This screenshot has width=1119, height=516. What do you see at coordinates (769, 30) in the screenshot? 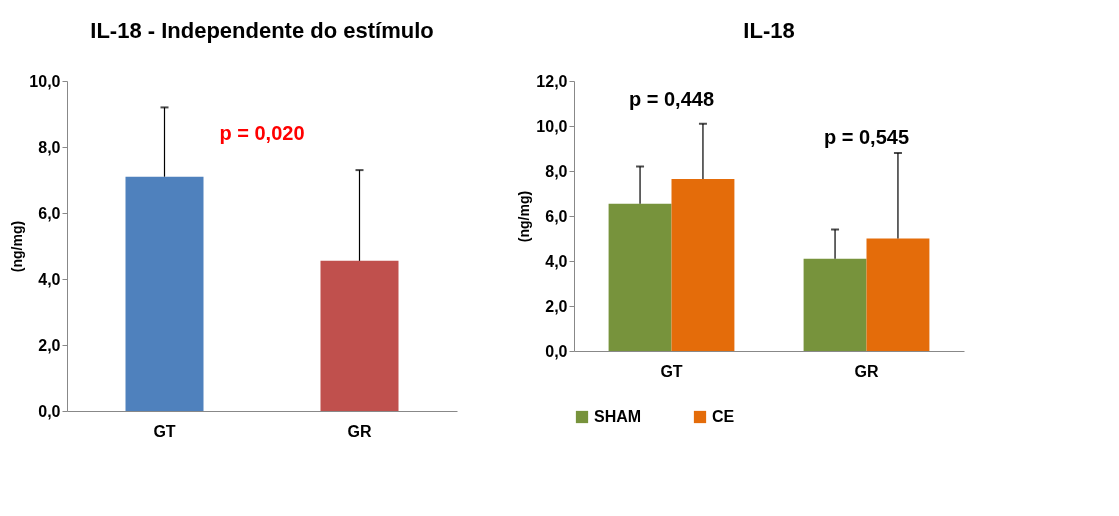
I see `chart-title: IL-18` at bounding box center [769, 30].